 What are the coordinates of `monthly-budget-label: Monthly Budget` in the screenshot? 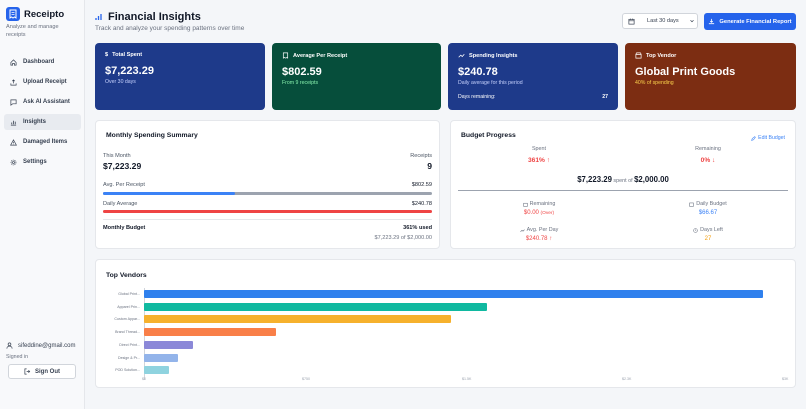 It's located at (124, 228).